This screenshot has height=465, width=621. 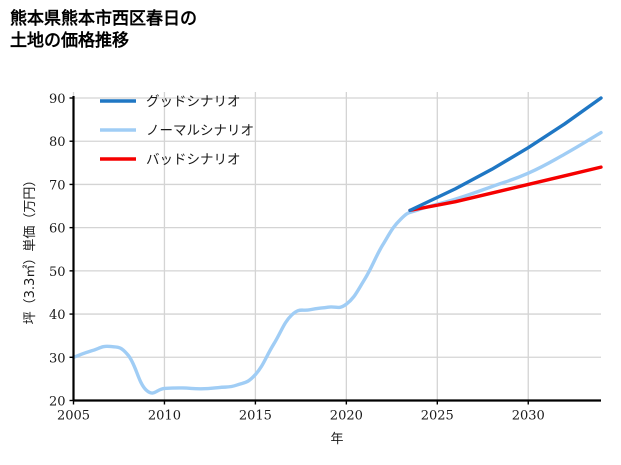 What do you see at coordinates (57, 142) in the screenshot?
I see `y-tick-label: 80` at bounding box center [57, 142].